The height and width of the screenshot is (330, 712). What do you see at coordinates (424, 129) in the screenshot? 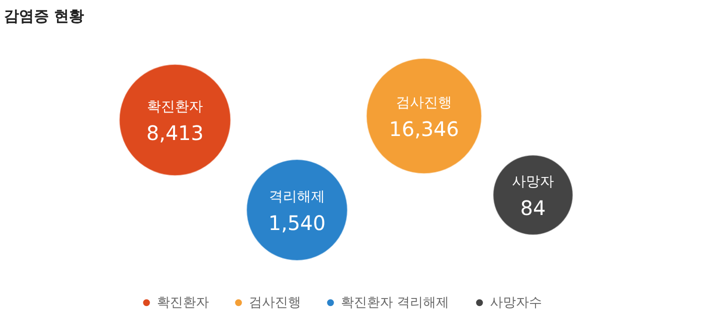
I see `data-label: 16,346` at bounding box center [424, 129].